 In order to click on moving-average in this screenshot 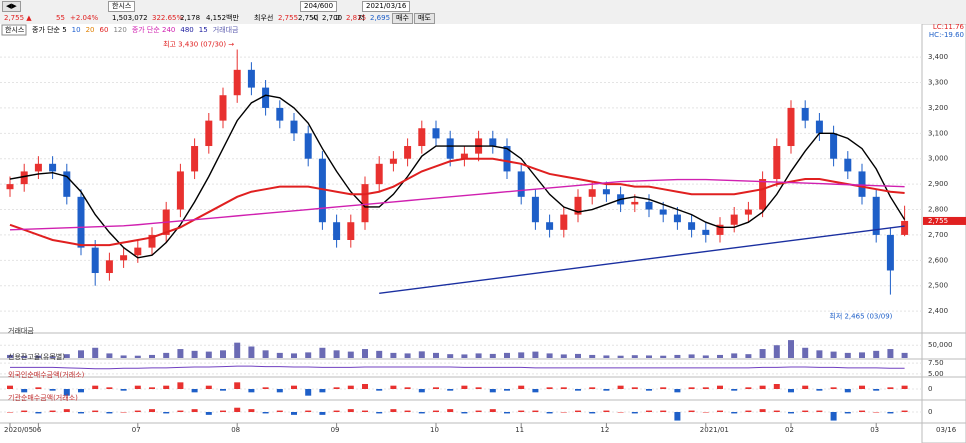, I will do `click(457, 204)`.